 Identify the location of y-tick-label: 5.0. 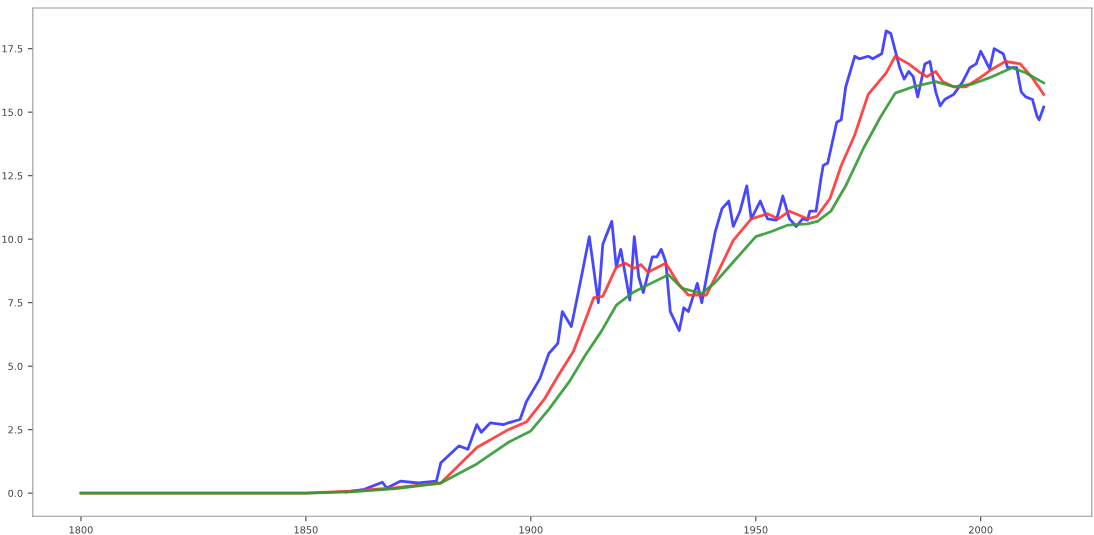
(15, 366).